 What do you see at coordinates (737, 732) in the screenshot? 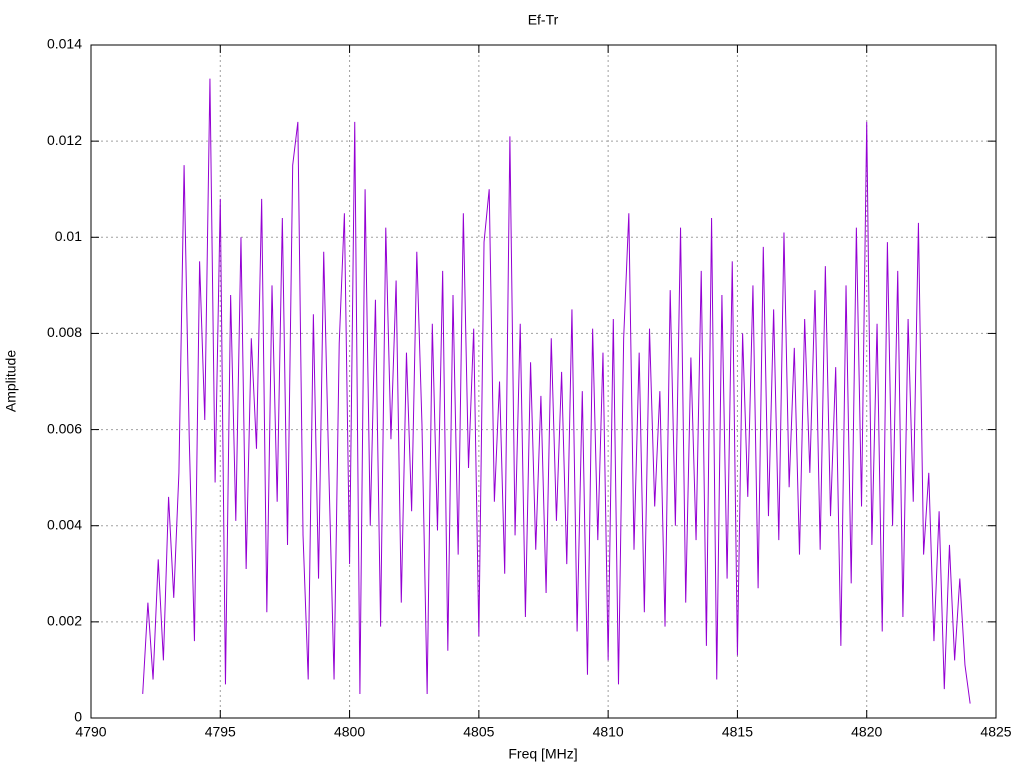
I see `x-tick-label: 4815` at bounding box center [737, 732].